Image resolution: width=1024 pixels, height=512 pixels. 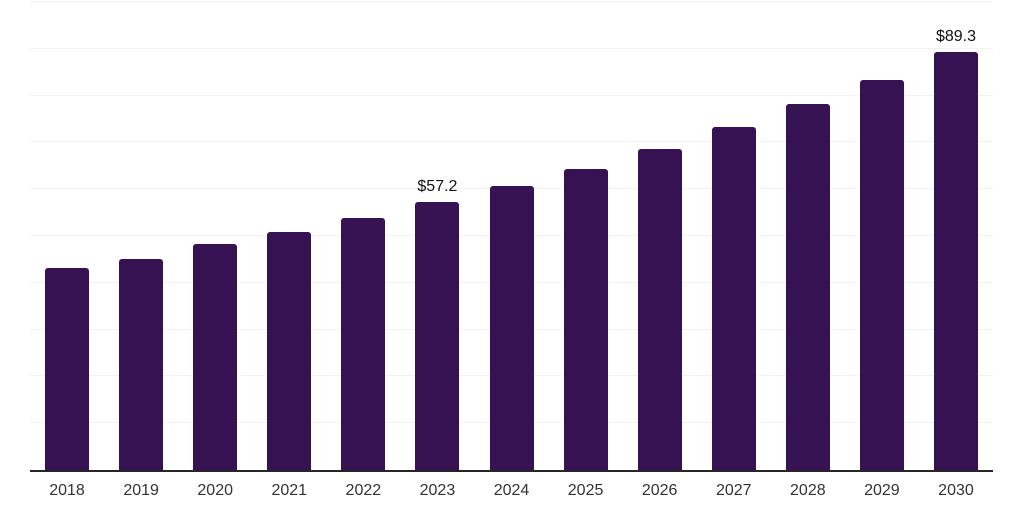 I want to click on bar-slot-2023: $57.2, so click(x=437, y=236).